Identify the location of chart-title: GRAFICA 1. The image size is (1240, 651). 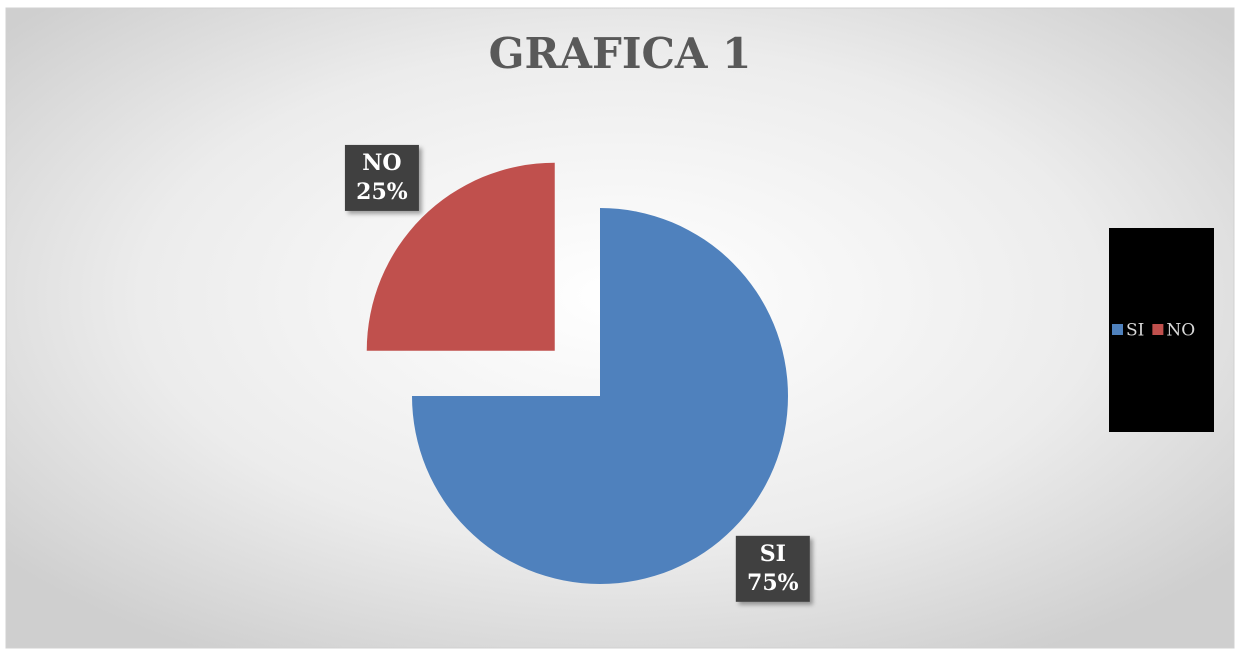
(620, 53).